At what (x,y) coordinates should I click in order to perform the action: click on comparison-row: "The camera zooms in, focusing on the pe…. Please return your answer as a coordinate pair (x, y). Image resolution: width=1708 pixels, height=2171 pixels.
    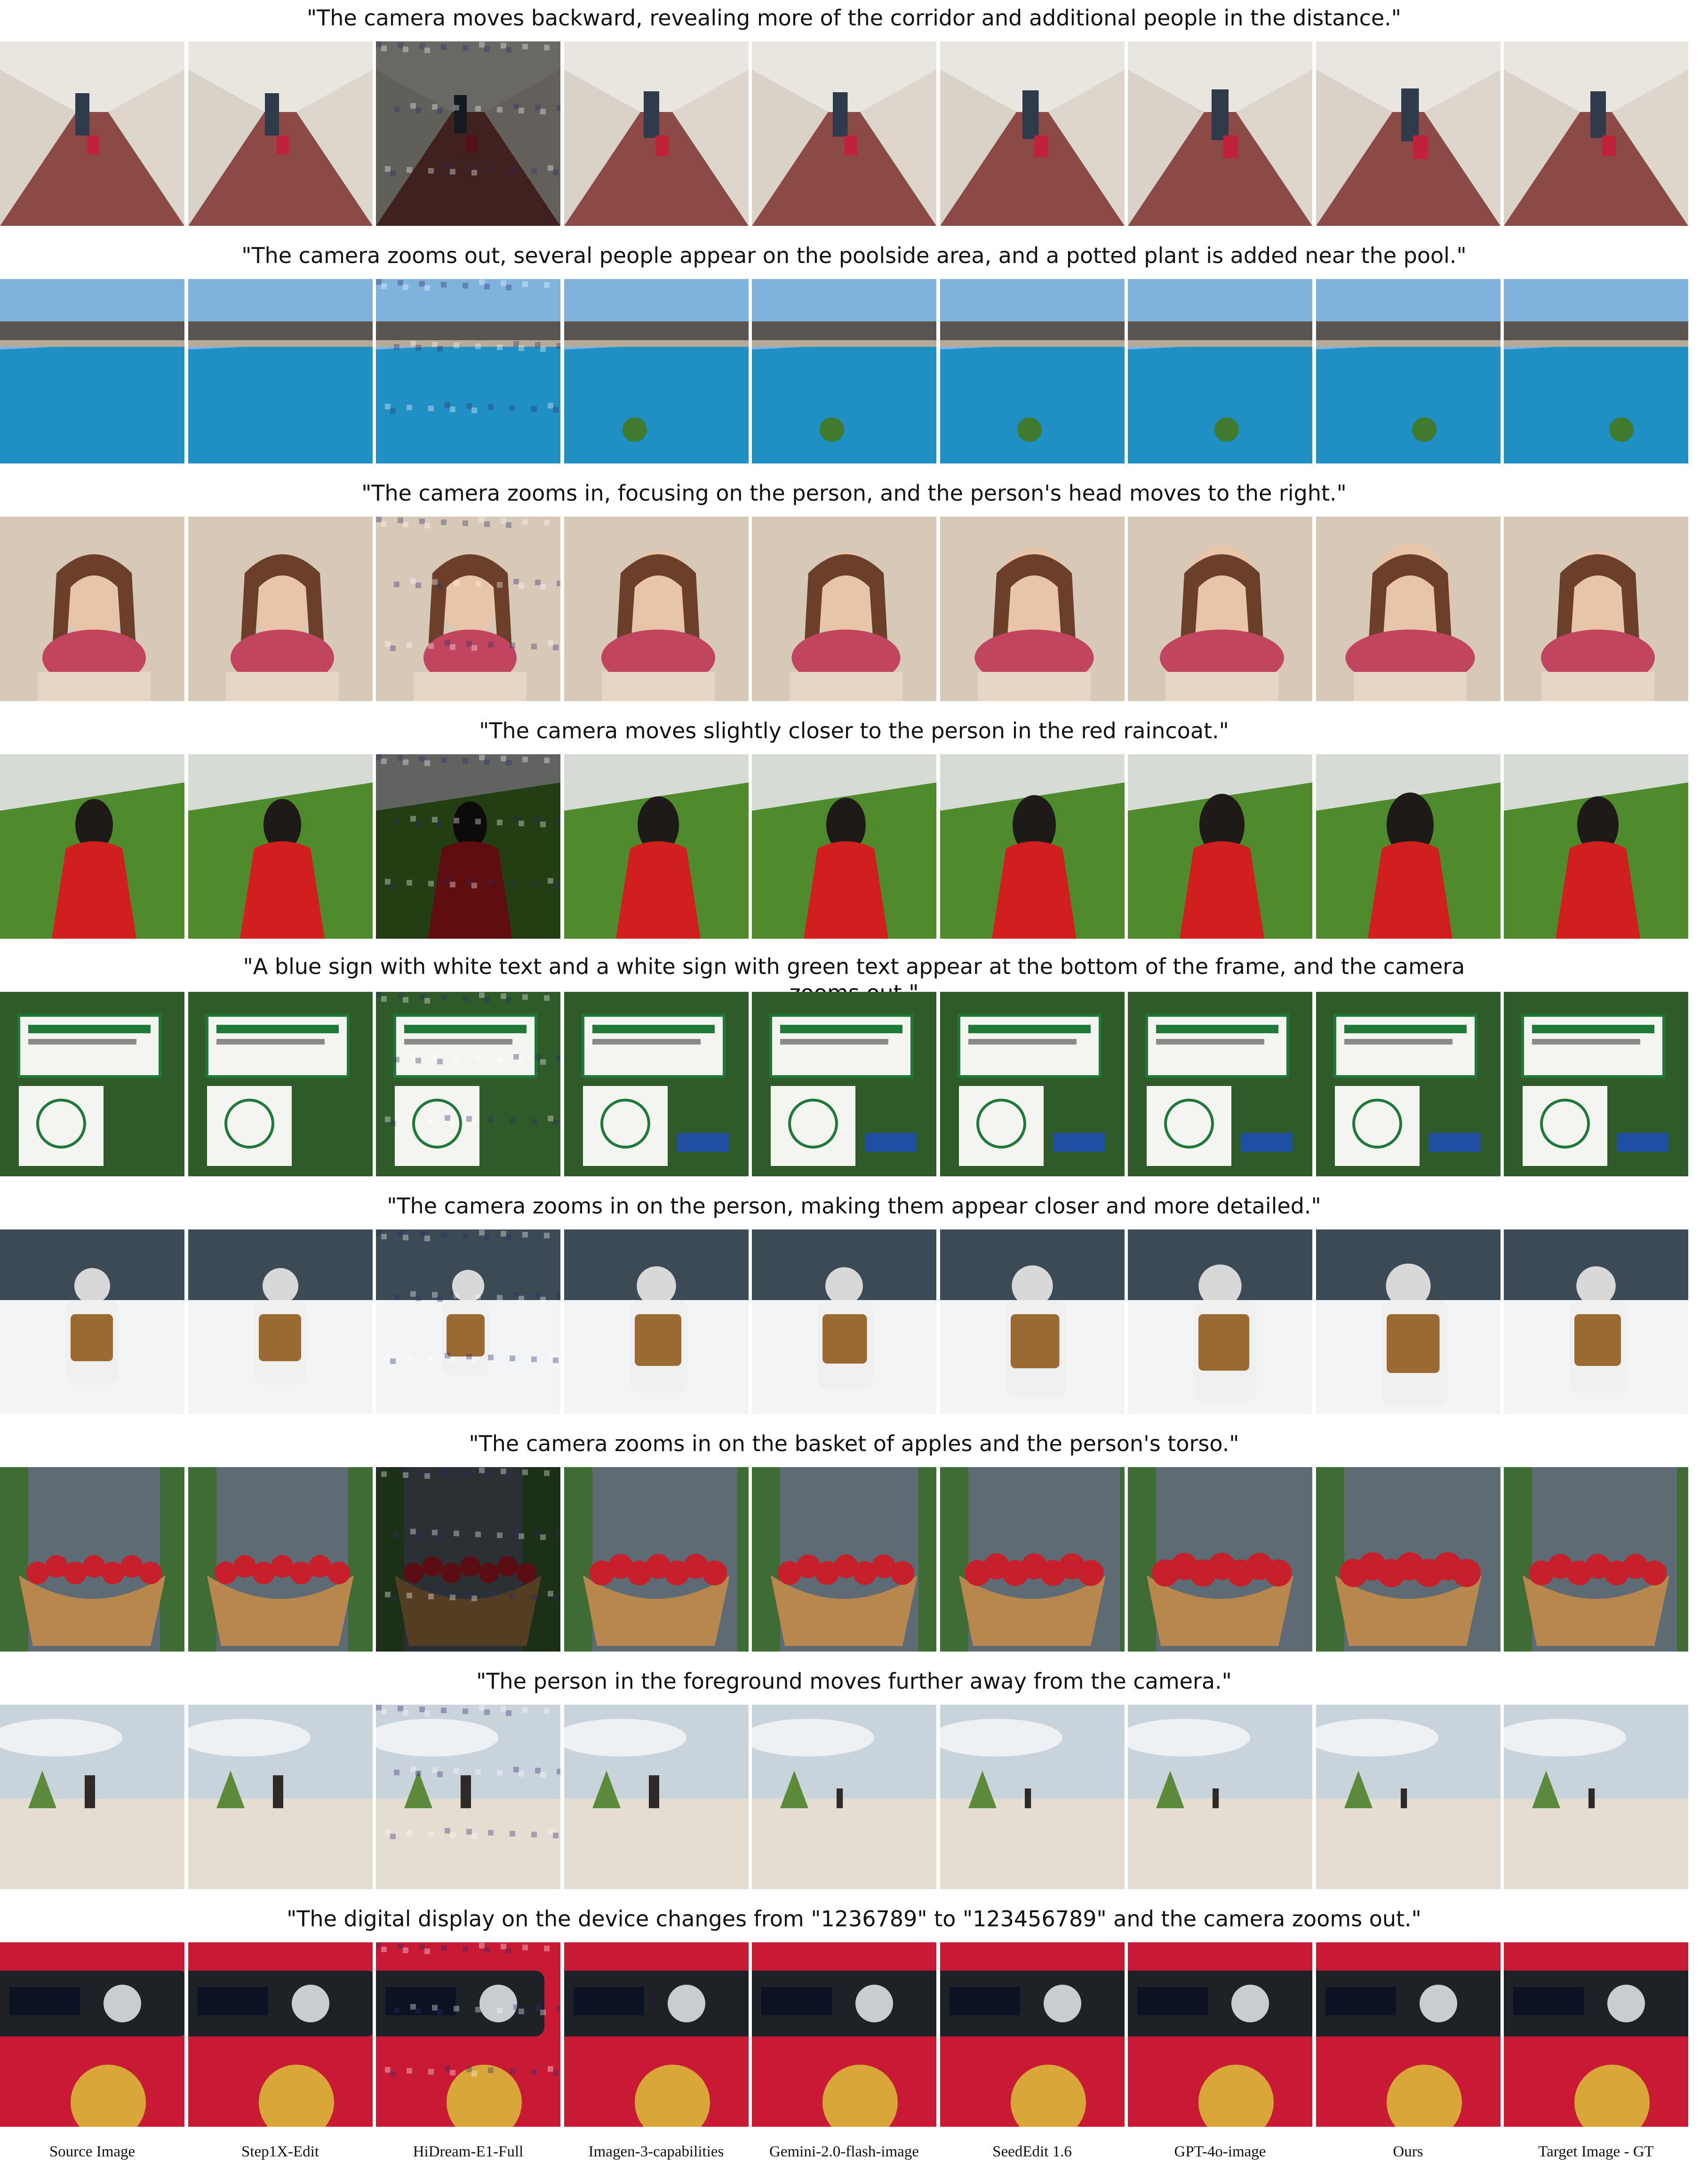
    Looking at the image, I should click on (854, 593).